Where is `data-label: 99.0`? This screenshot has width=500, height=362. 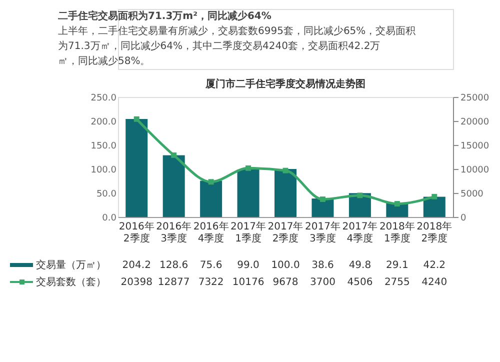
data-label: 99.0 is located at coordinates (248, 265).